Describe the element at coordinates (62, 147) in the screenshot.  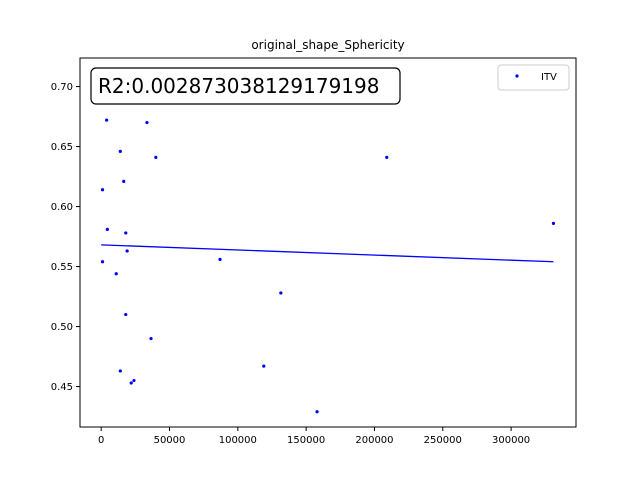
I see `y-tick-label: 0.65` at that location.